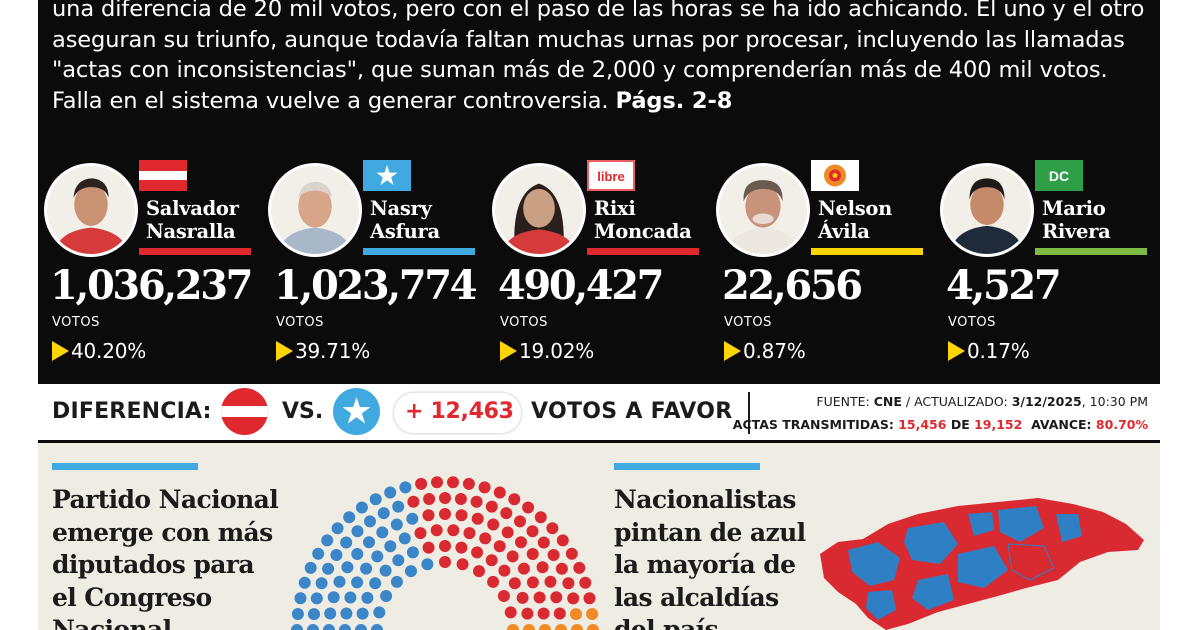 The width and height of the screenshot is (1200, 630). Describe the element at coordinates (405, 220) in the screenshot. I see `candidate-name: Nasry Asfura` at that location.